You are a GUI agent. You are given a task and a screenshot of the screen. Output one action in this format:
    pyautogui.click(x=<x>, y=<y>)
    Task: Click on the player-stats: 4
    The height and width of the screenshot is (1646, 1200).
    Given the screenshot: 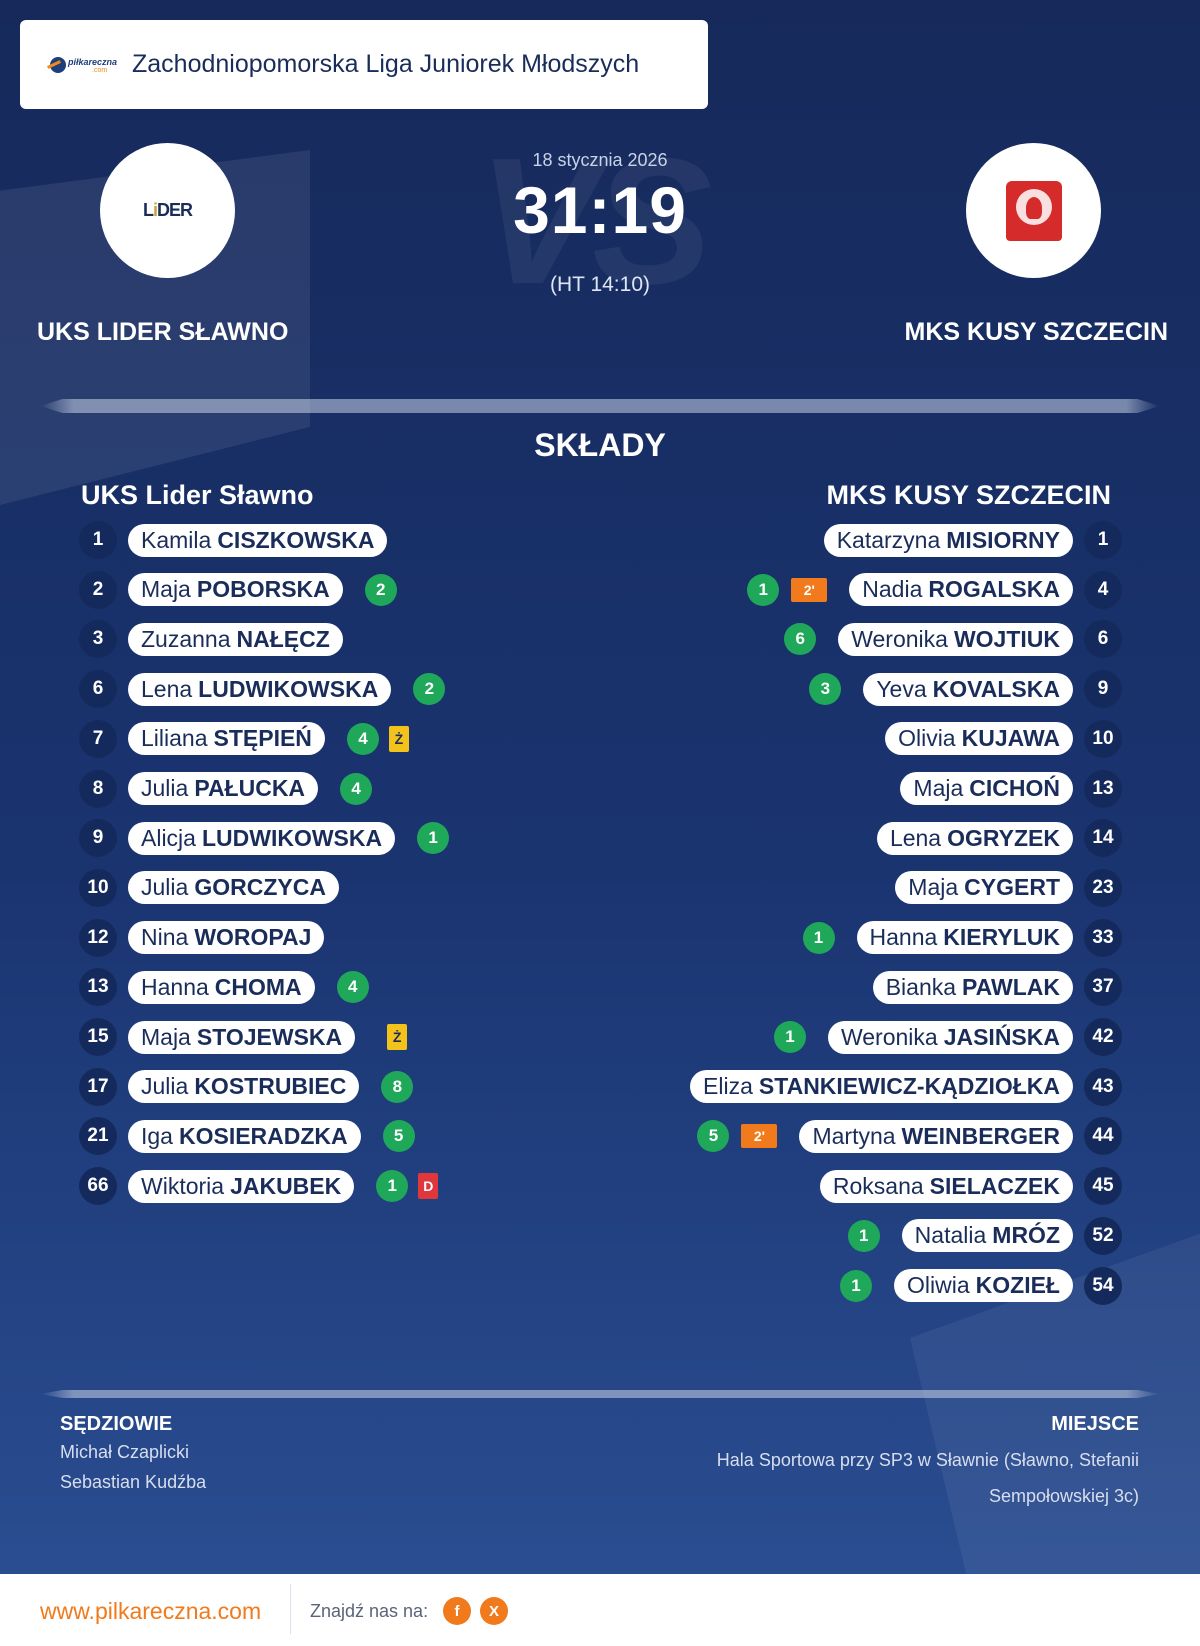 What is the action you would take?
    pyautogui.click(x=352, y=987)
    